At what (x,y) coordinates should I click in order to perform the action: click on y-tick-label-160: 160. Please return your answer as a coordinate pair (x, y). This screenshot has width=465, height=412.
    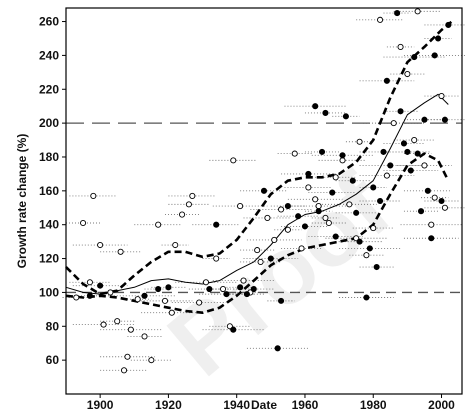
    Looking at the image, I should click on (49, 191).